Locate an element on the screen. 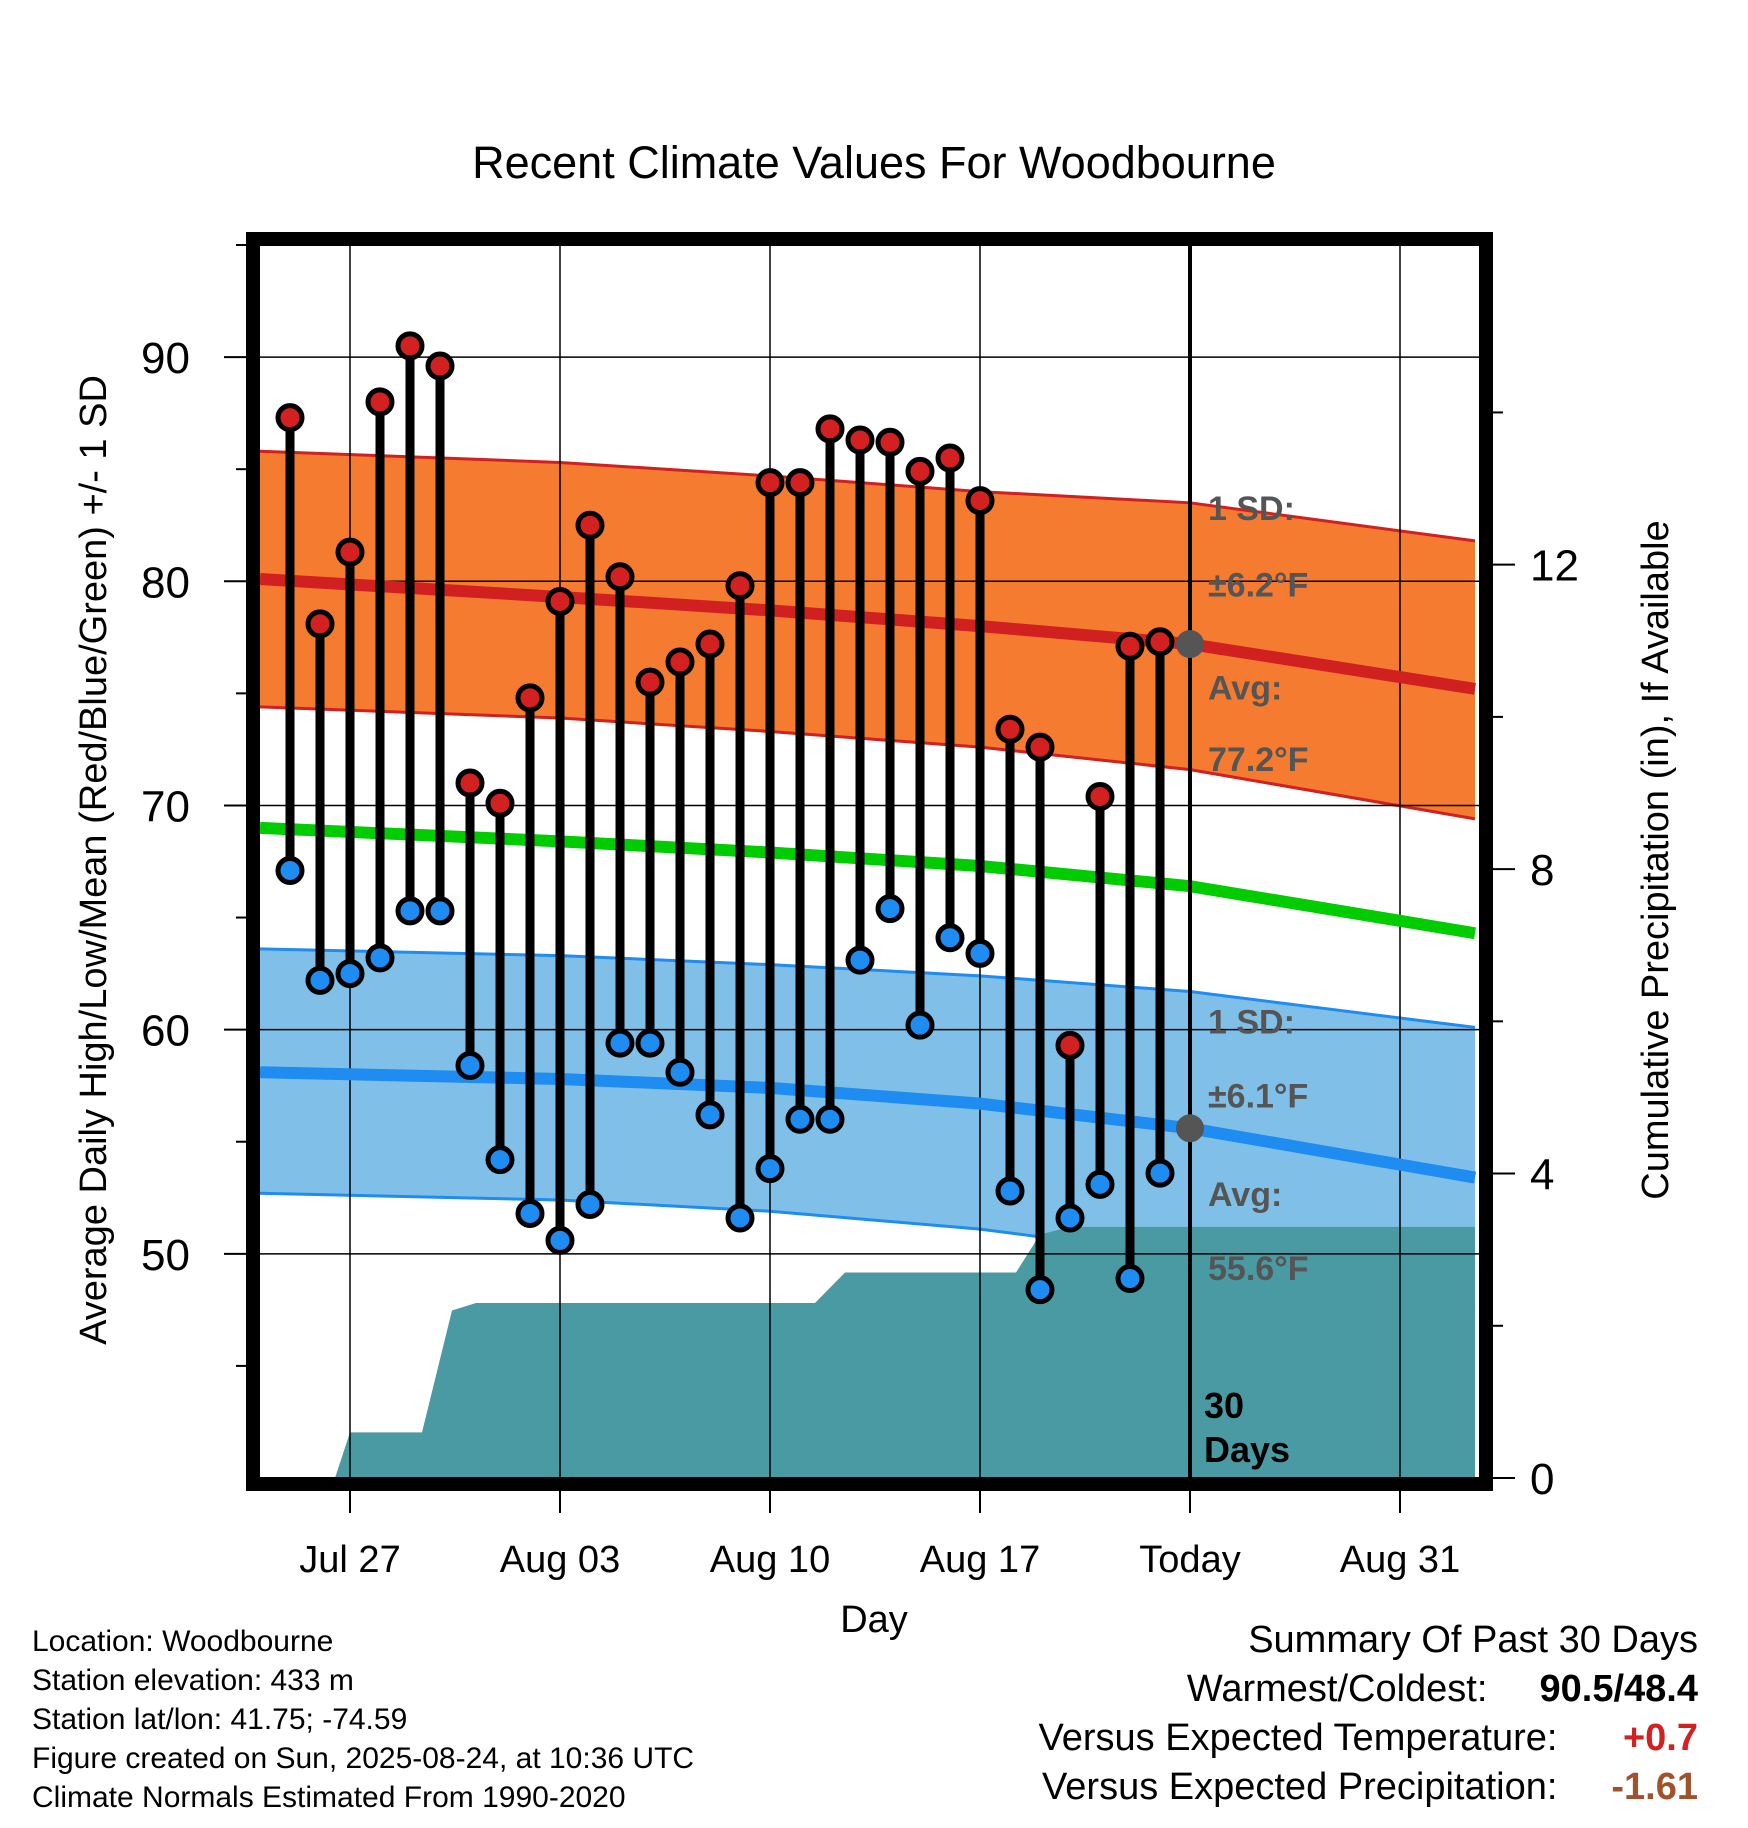 The width and height of the screenshot is (1748, 1828). precip-value: -1.61 is located at coordinates (1654, 1787).